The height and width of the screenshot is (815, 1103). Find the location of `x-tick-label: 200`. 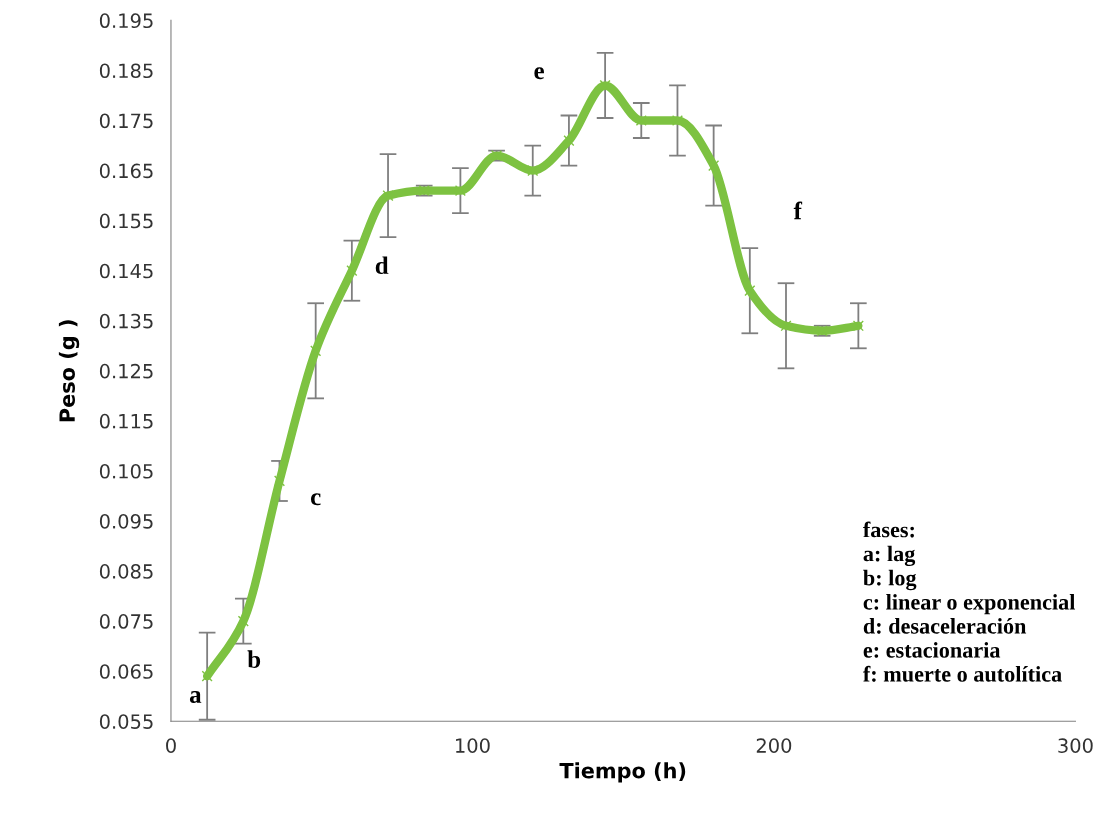

x-tick-label: 200 is located at coordinates (774, 745).